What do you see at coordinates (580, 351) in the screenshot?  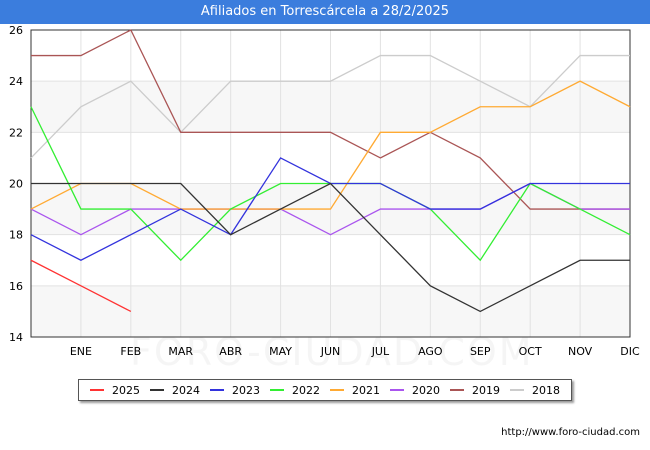 I see `x-tick-label: NOV` at bounding box center [580, 351].